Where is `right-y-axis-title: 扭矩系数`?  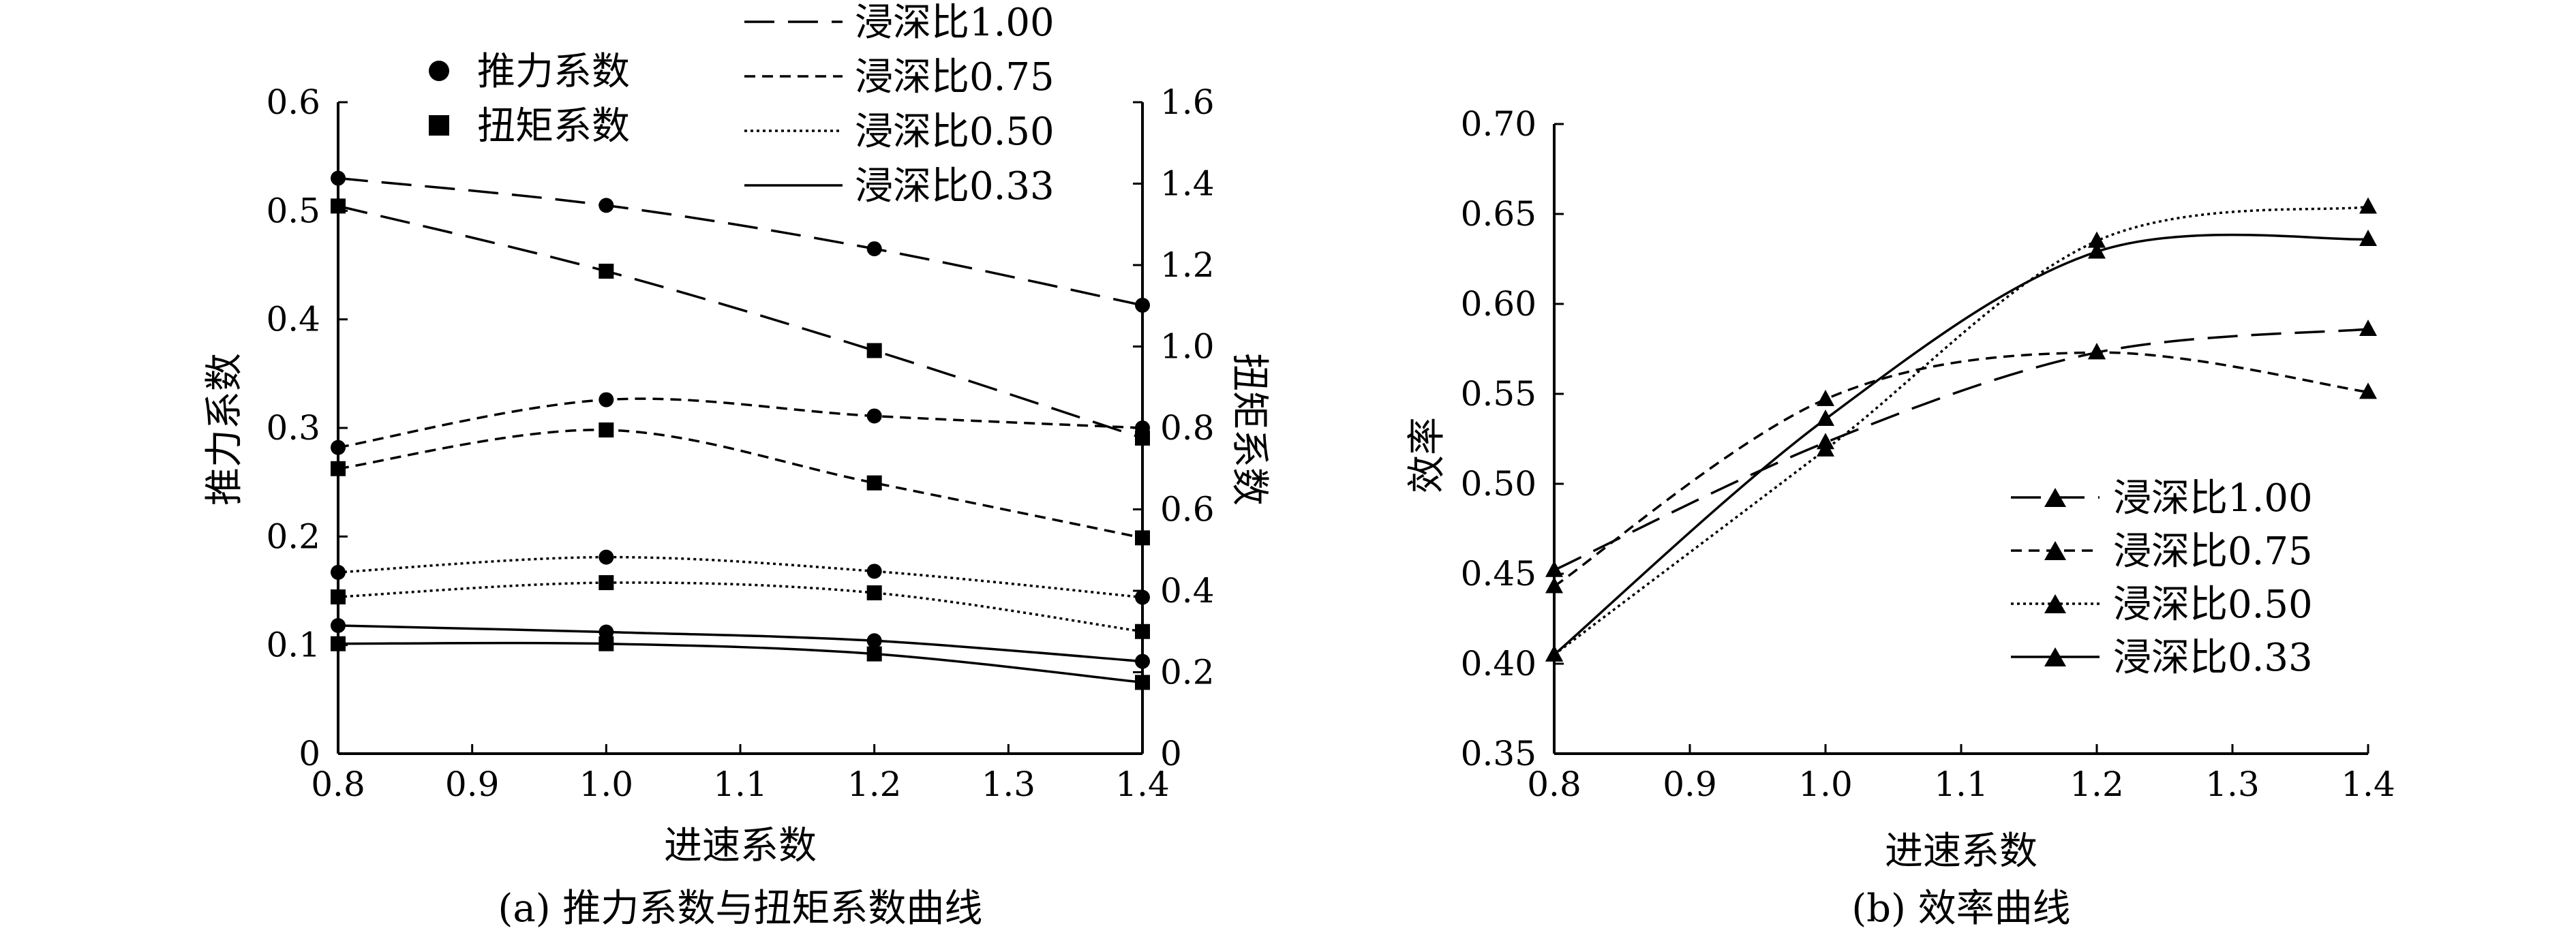
right-y-axis-title: 扭矩系数 is located at coordinates (1249, 429).